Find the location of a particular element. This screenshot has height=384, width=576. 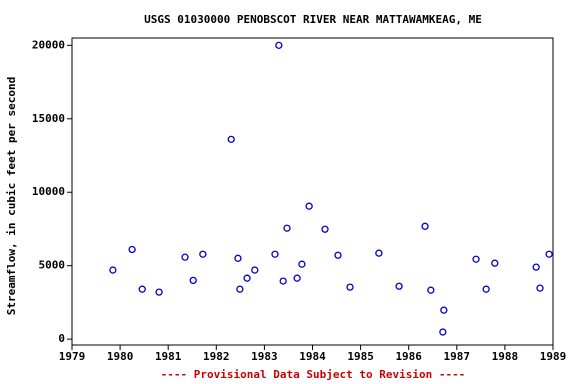

x-tick-label: 1984 is located at coordinates (312, 356).